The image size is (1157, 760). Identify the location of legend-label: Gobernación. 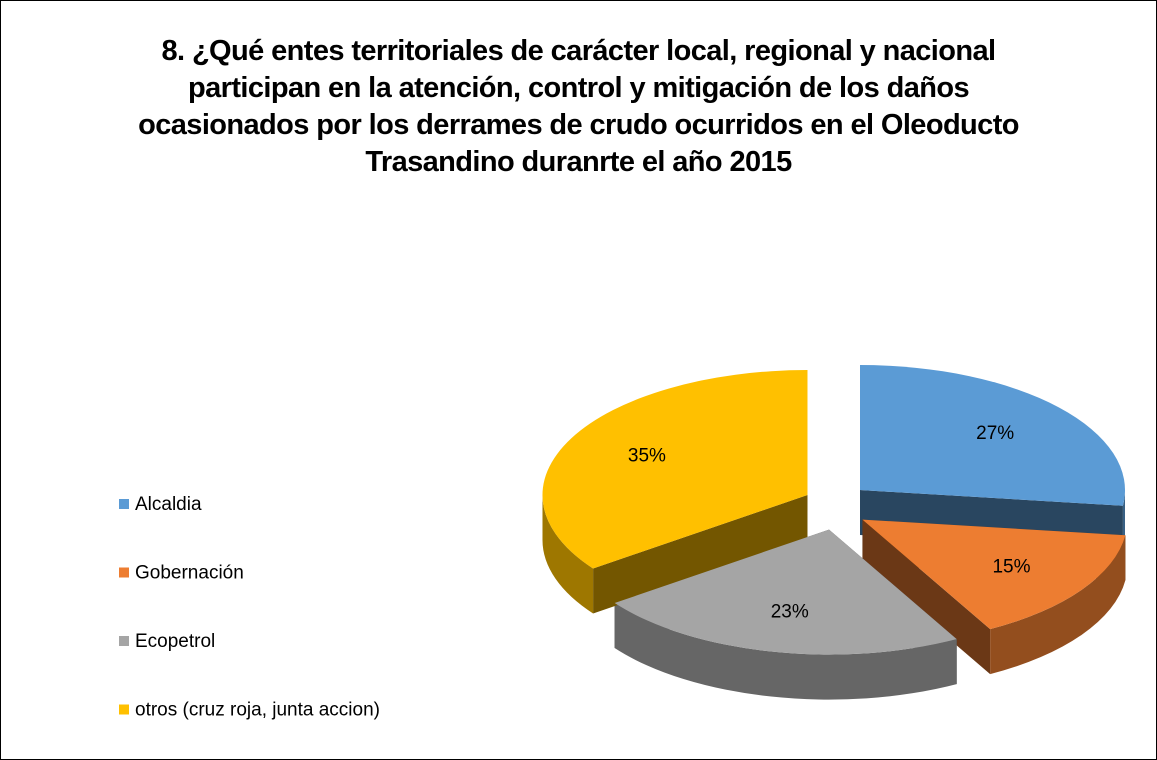
(189, 573).